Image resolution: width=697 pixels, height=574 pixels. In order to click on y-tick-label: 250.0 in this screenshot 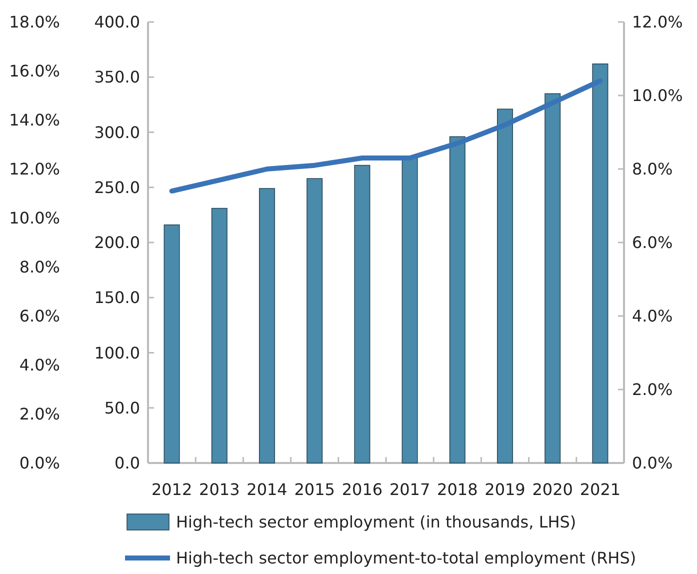, I will do `click(117, 187)`.